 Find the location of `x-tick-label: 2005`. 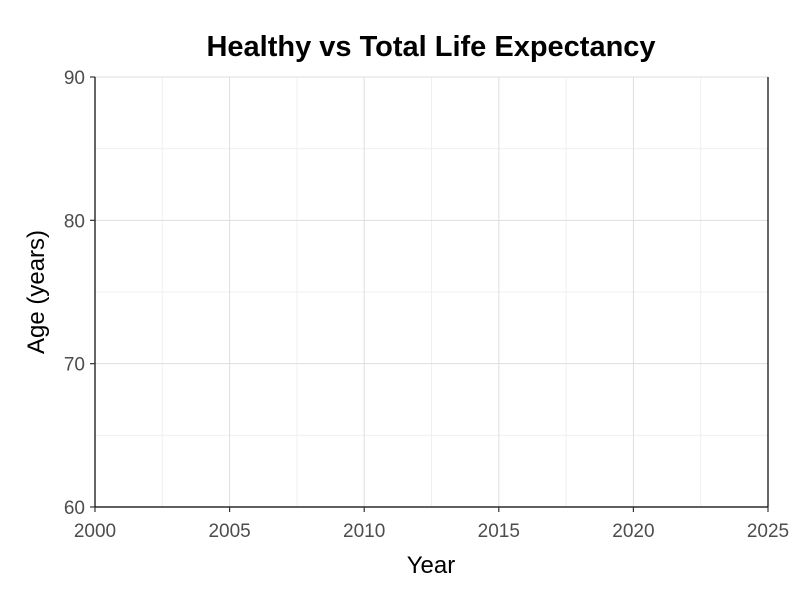

x-tick-label: 2005 is located at coordinates (229, 531).